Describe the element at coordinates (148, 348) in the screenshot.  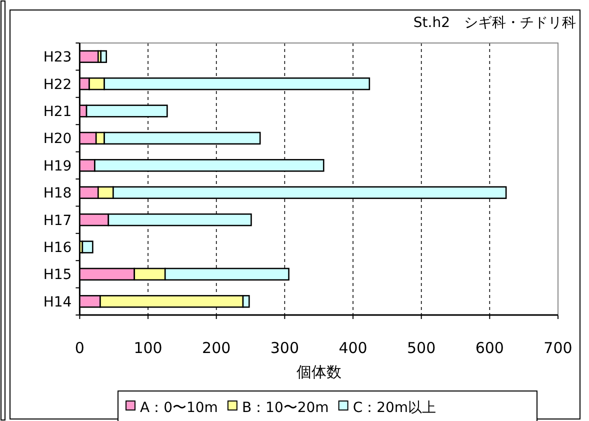
I see `x-tick-label: 100` at that location.